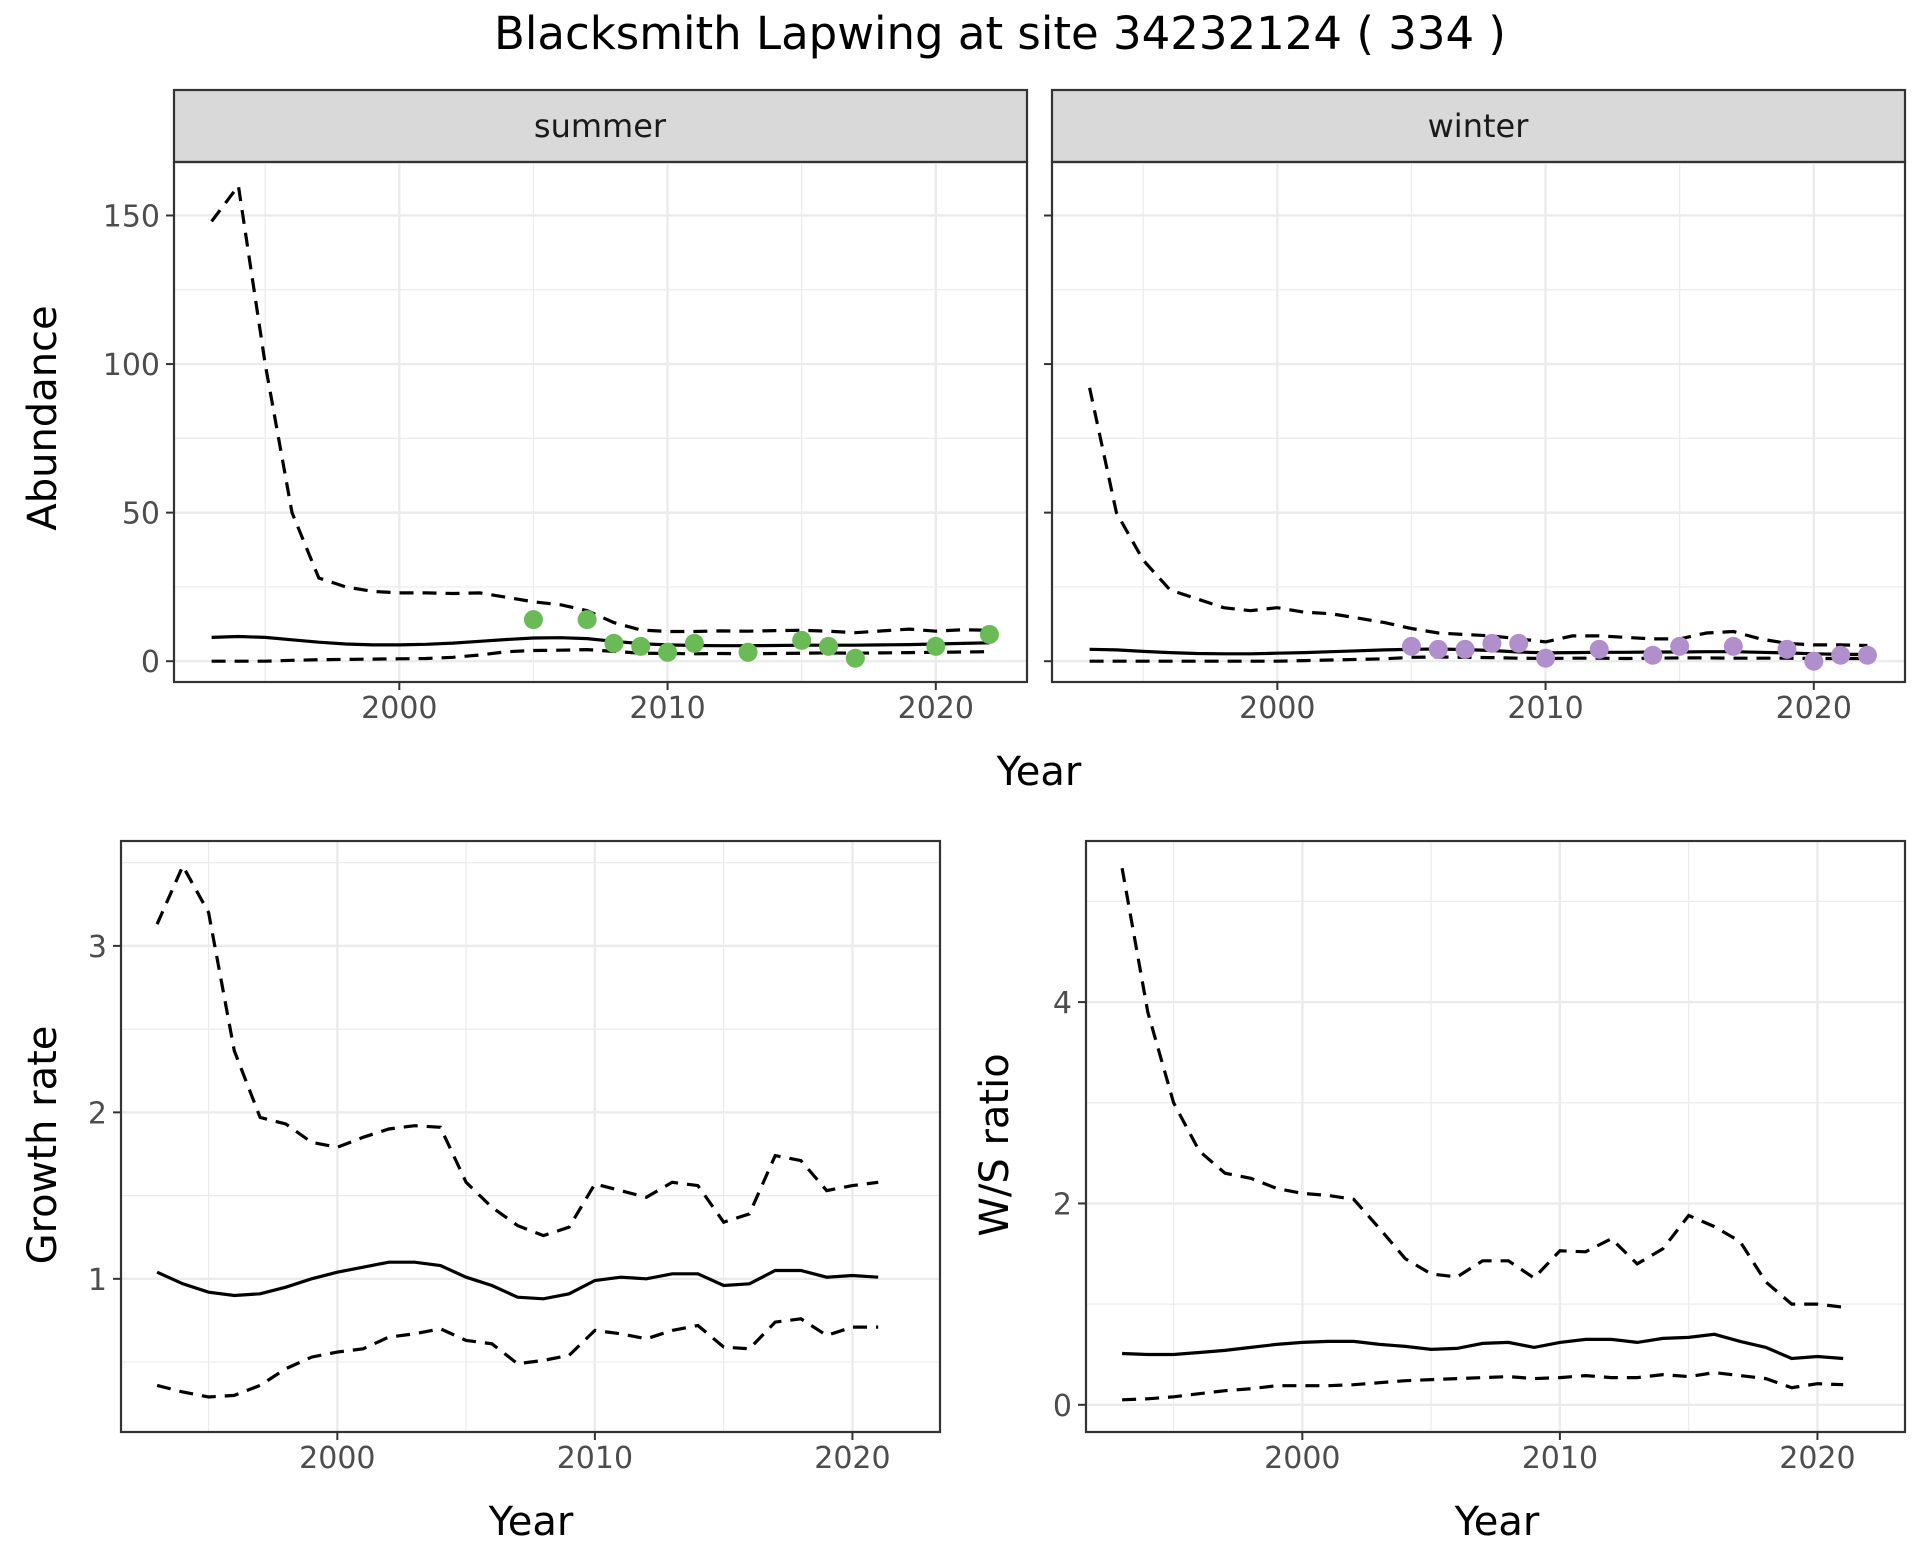 The width and height of the screenshot is (1920, 1560). I want to click on winter-x-tick-label: 2000, so click(1277, 708).